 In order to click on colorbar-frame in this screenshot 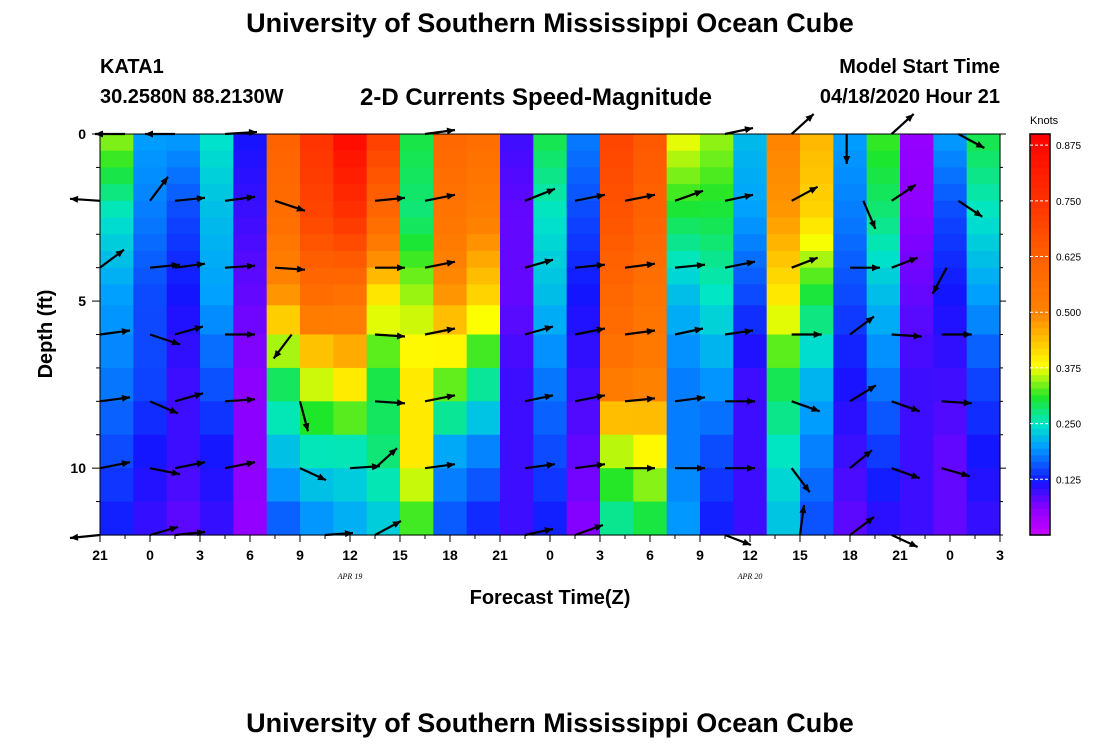, I will do `click(1040, 334)`.